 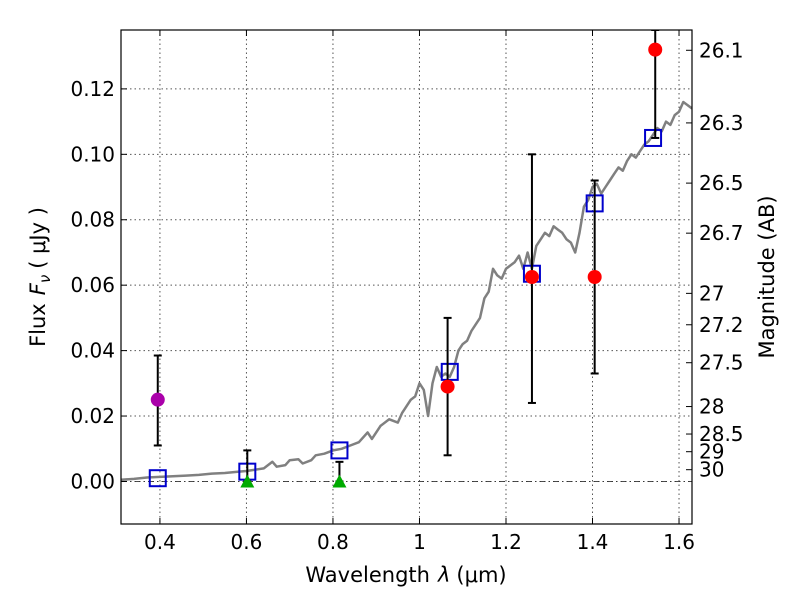 What do you see at coordinates (92, 220) in the screenshot?
I see `y-tick-label: 0.08` at bounding box center [92, 220].